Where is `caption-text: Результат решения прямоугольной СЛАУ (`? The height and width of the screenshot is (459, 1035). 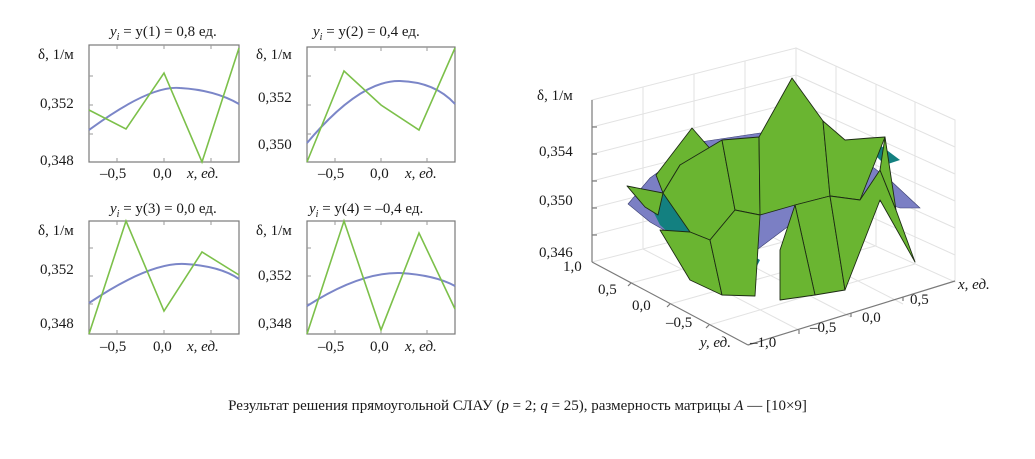 caption-text: Результат решения прямоугольной СЛАУ ( is located at coordinates (365, 406).